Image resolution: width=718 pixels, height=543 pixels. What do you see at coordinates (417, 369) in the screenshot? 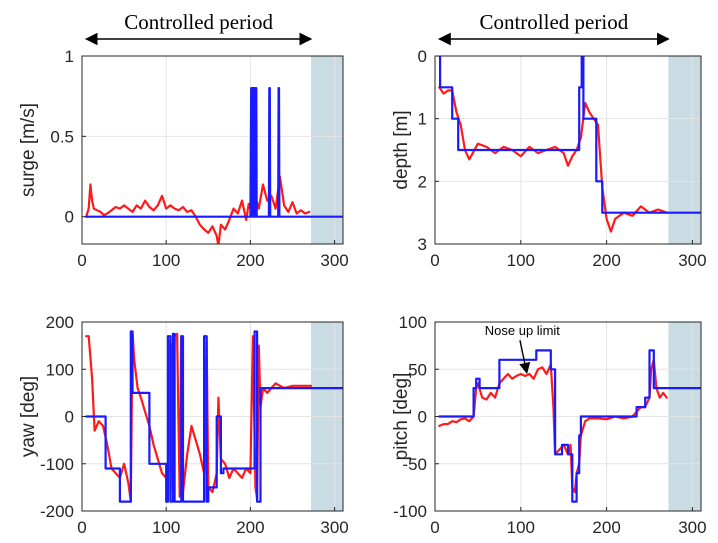
I see `y-tick-label: 50` at bounding box center [417, 369].